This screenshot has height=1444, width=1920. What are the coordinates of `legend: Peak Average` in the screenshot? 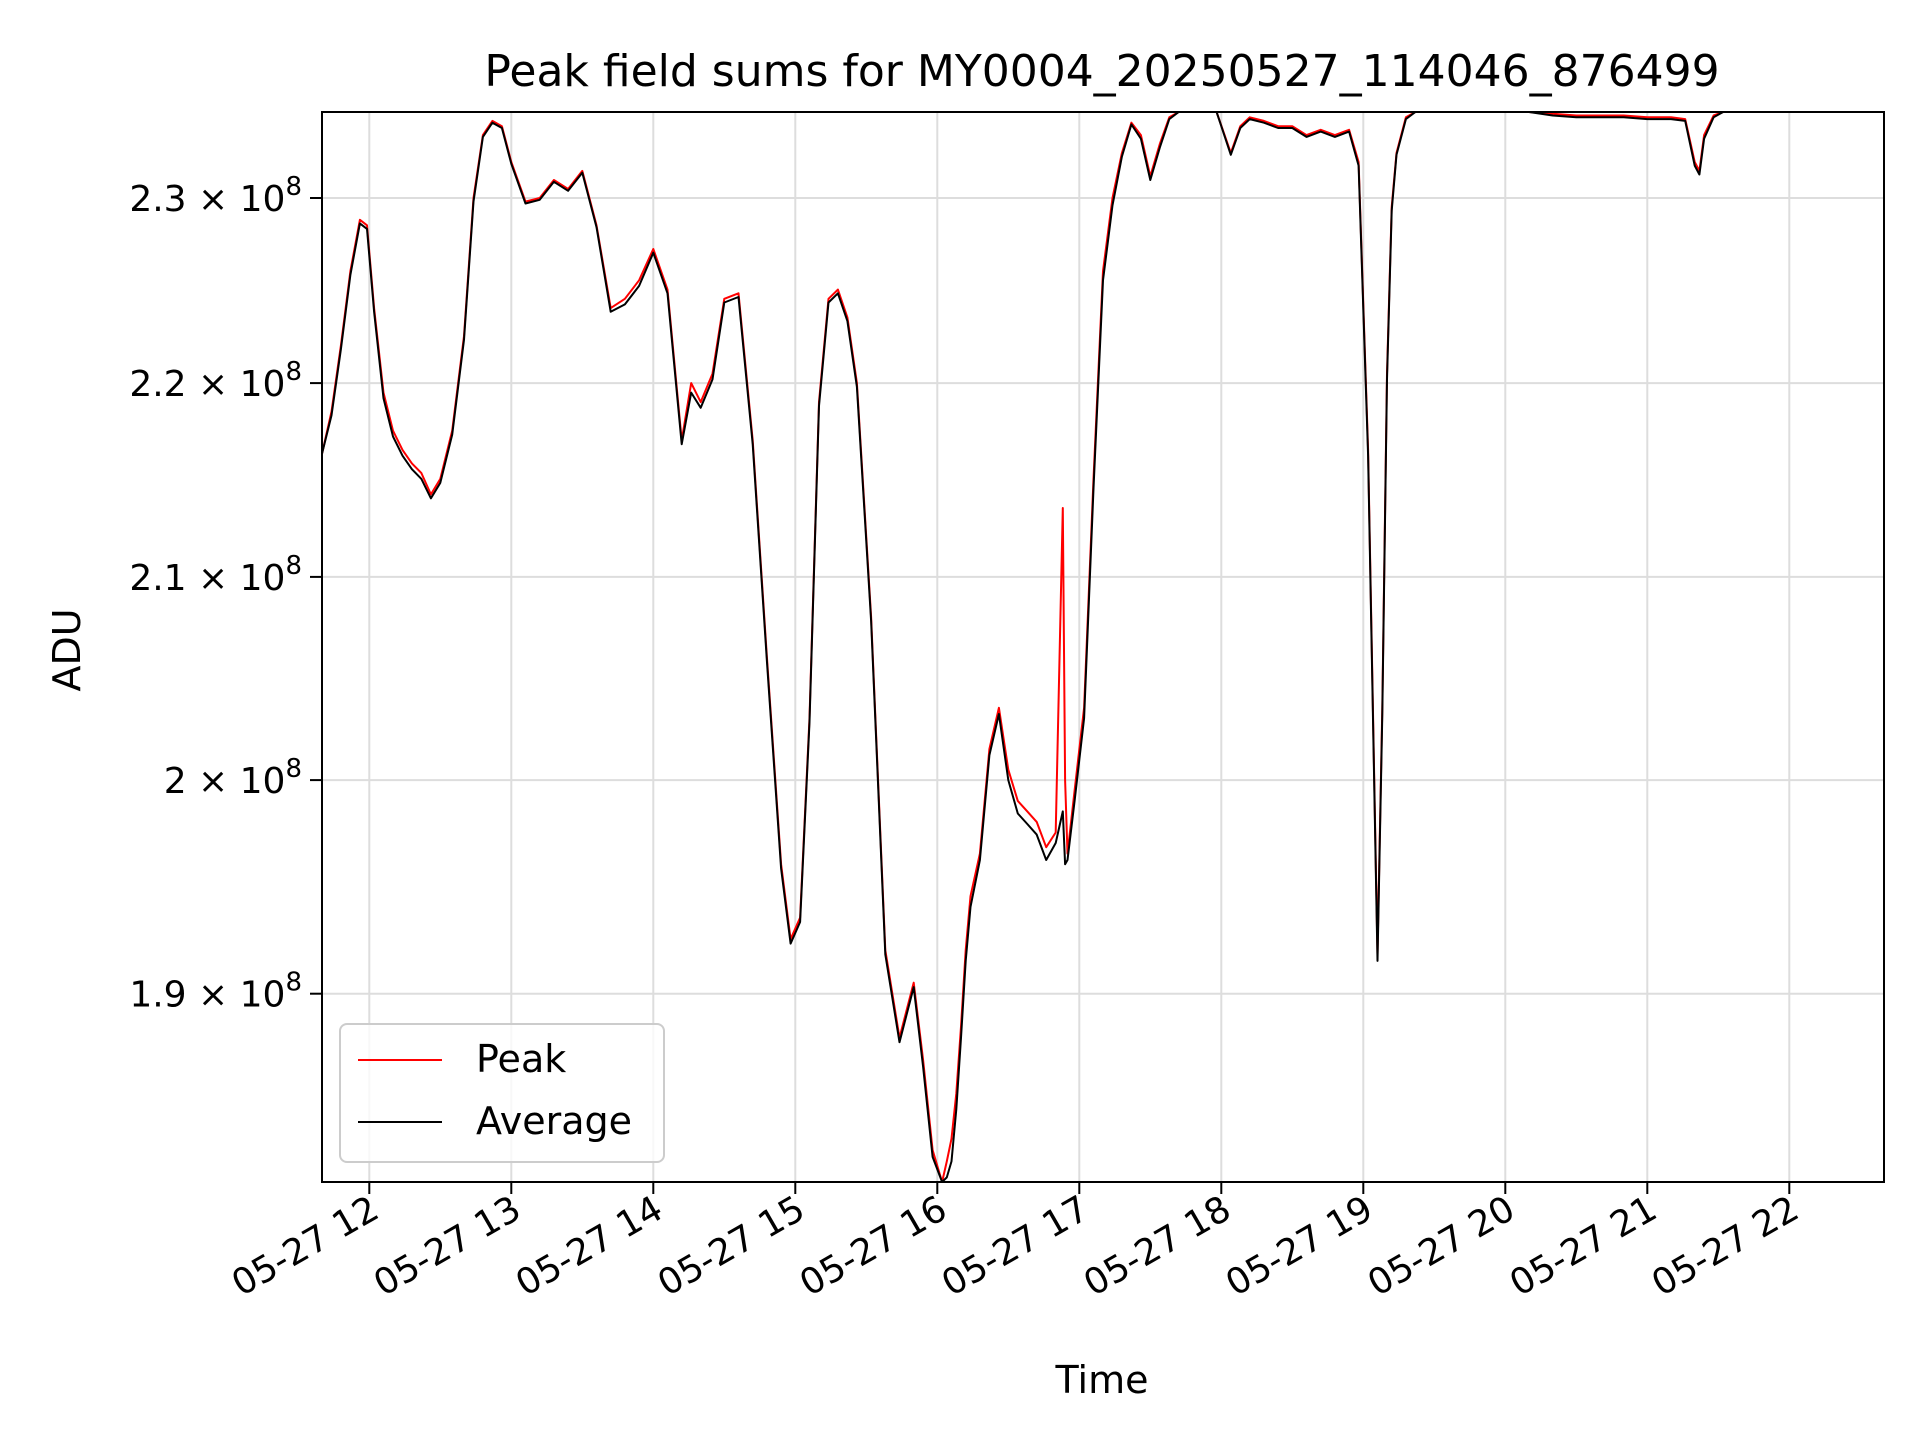 It's located at (502, 1093).